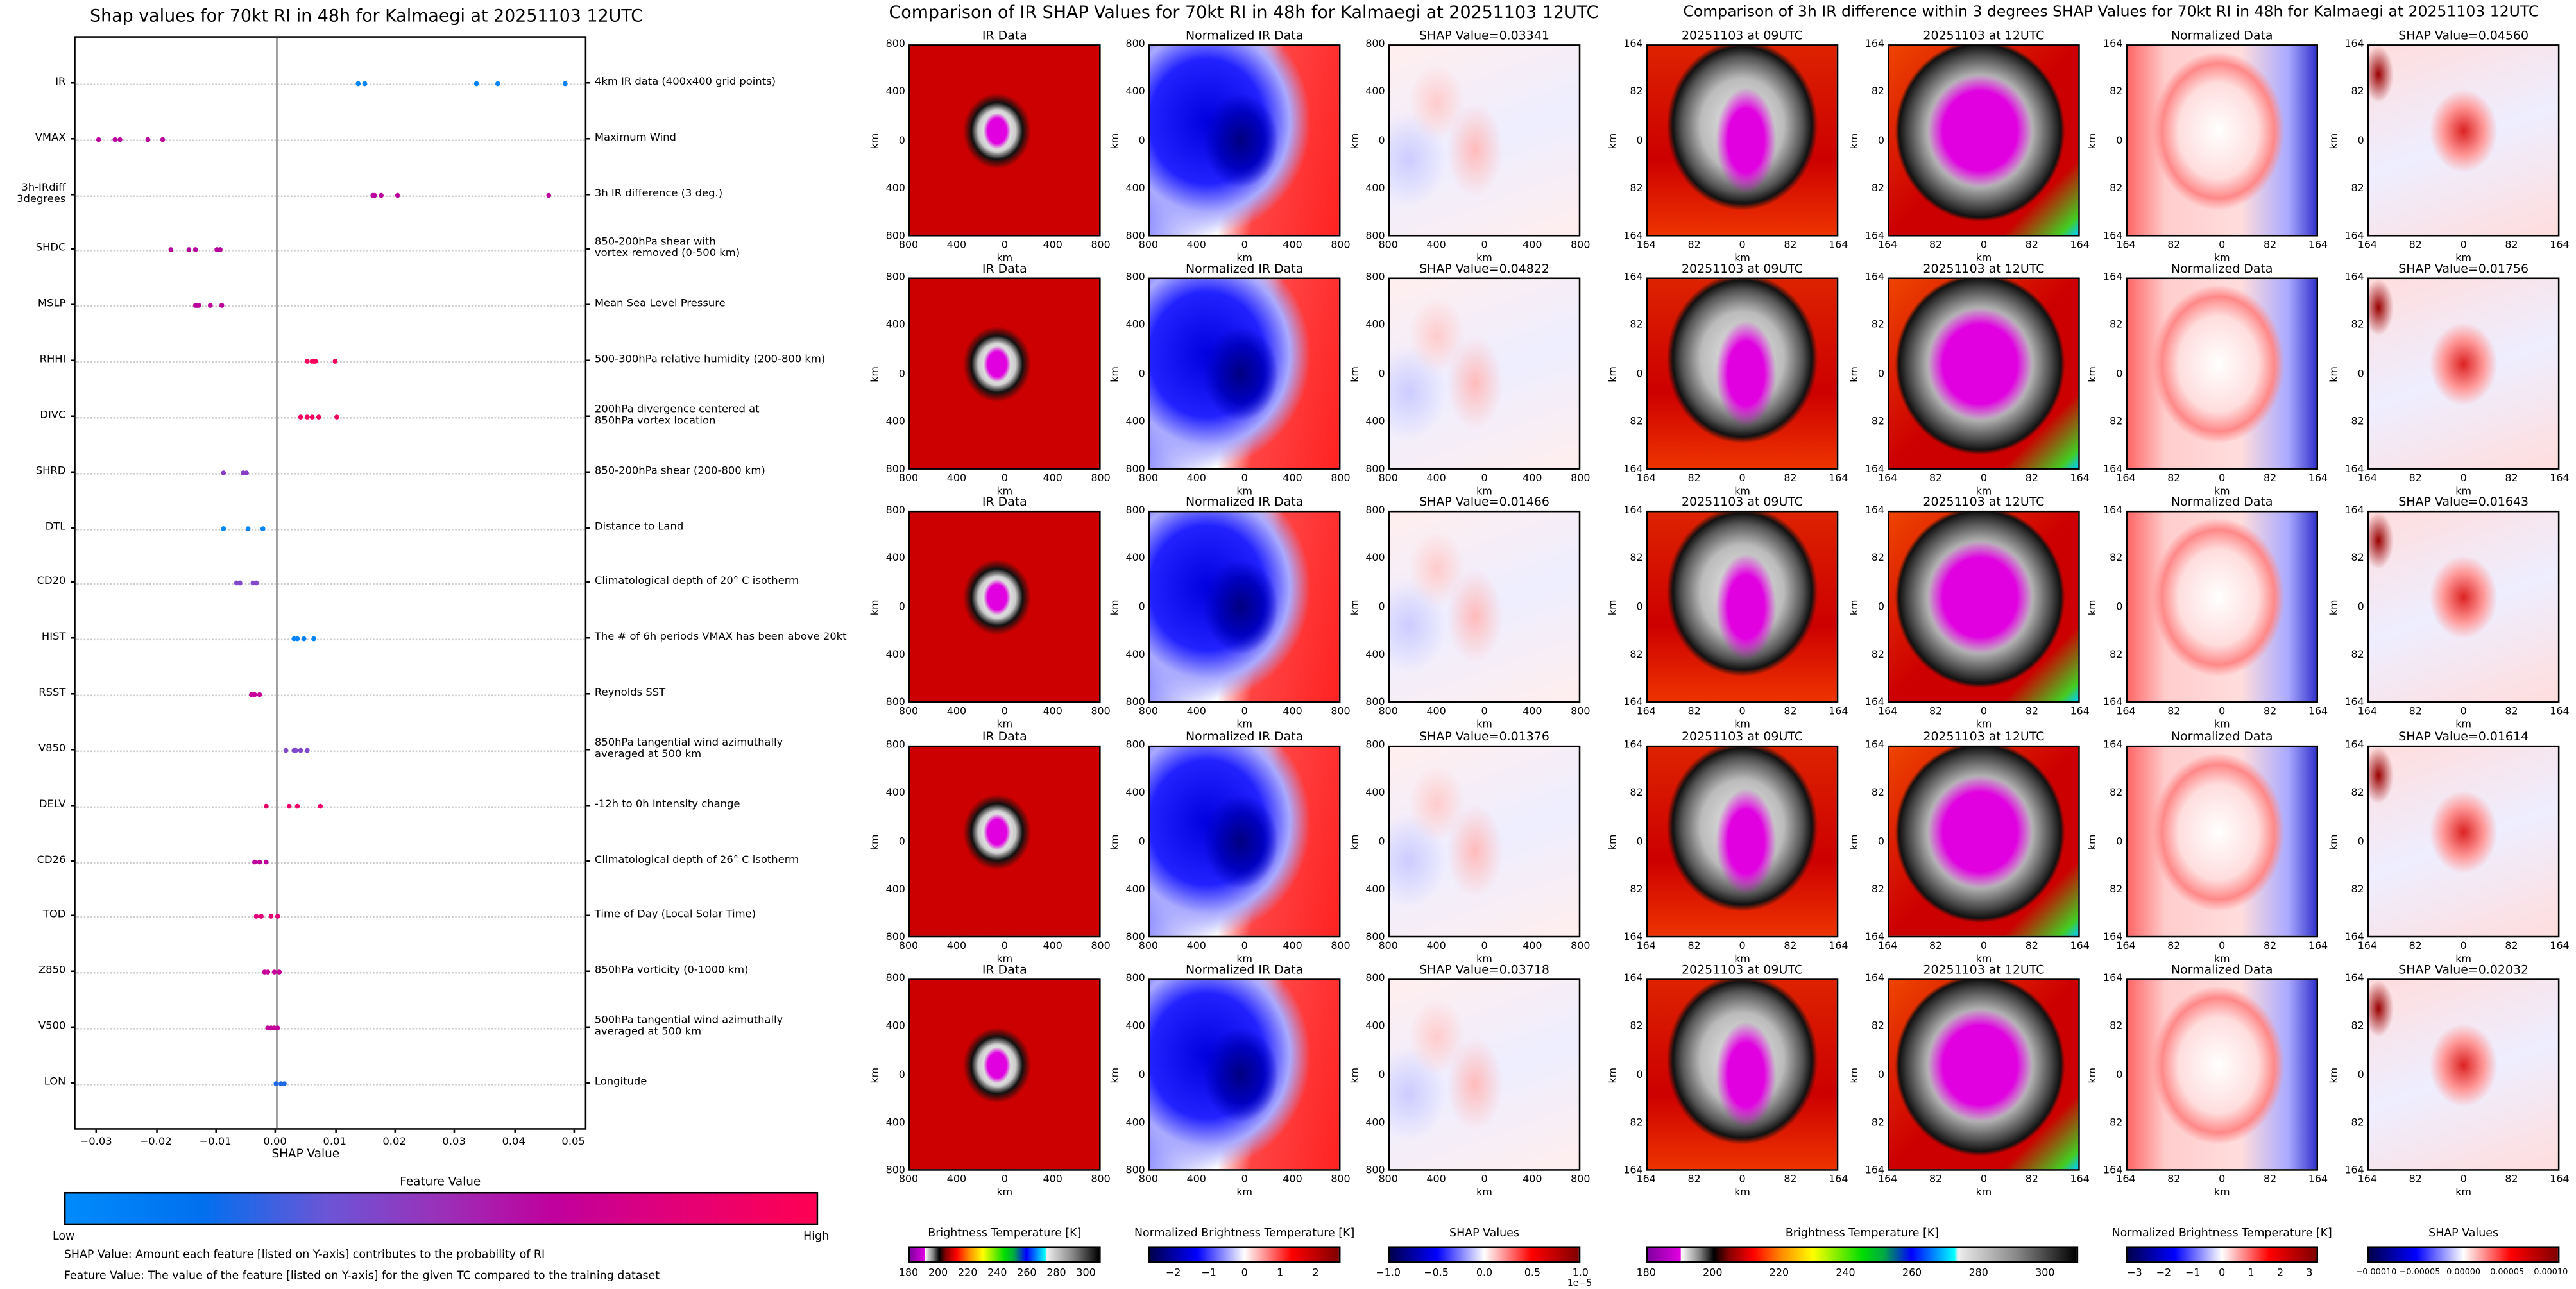  What do you see at coordinates (52, 1025) in the screenshot?
I see `feature-name: V500` at bounding box center [52, 1025].